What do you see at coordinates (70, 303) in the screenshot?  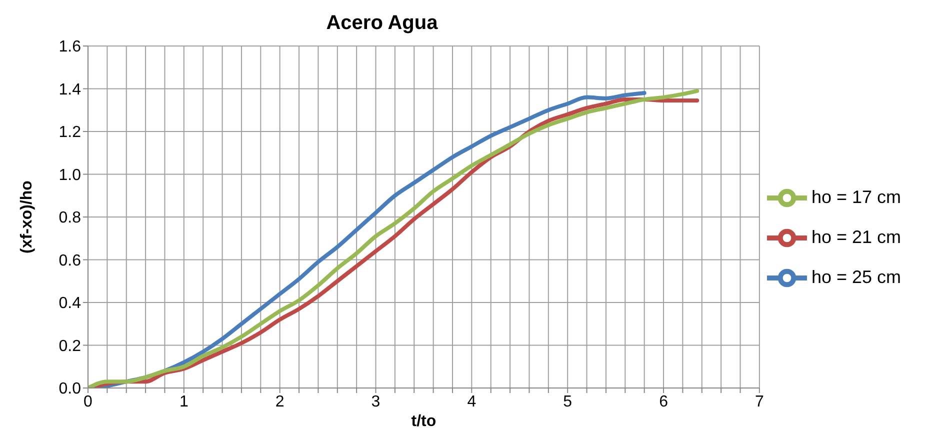 I see `y-tick-label: 0.4` at bounding box center [70, 303].